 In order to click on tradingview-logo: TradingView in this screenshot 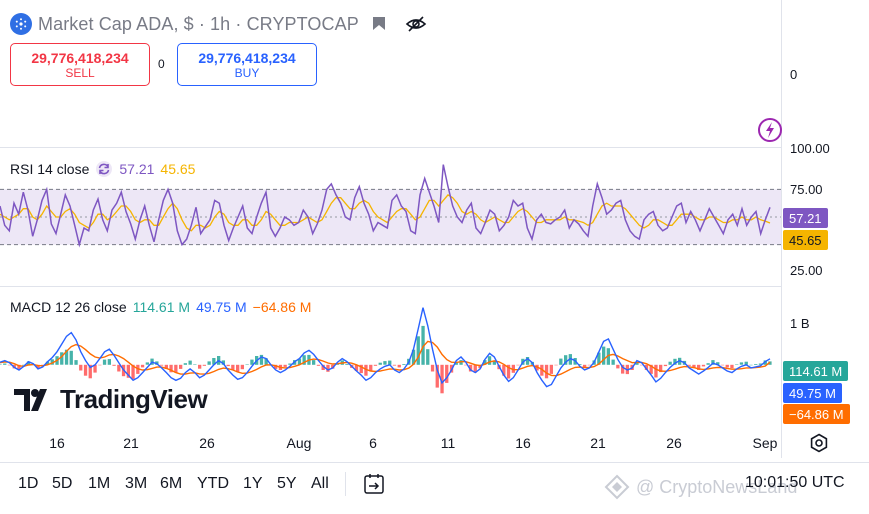, I will do `click(111, 399)`.